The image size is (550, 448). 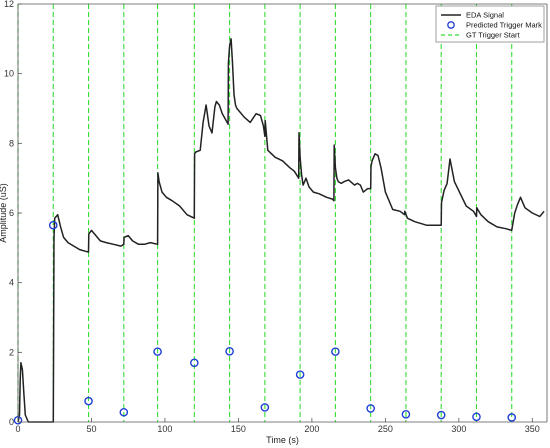 I want to click on x-tick-label: 0, so click(x=17, y=429).